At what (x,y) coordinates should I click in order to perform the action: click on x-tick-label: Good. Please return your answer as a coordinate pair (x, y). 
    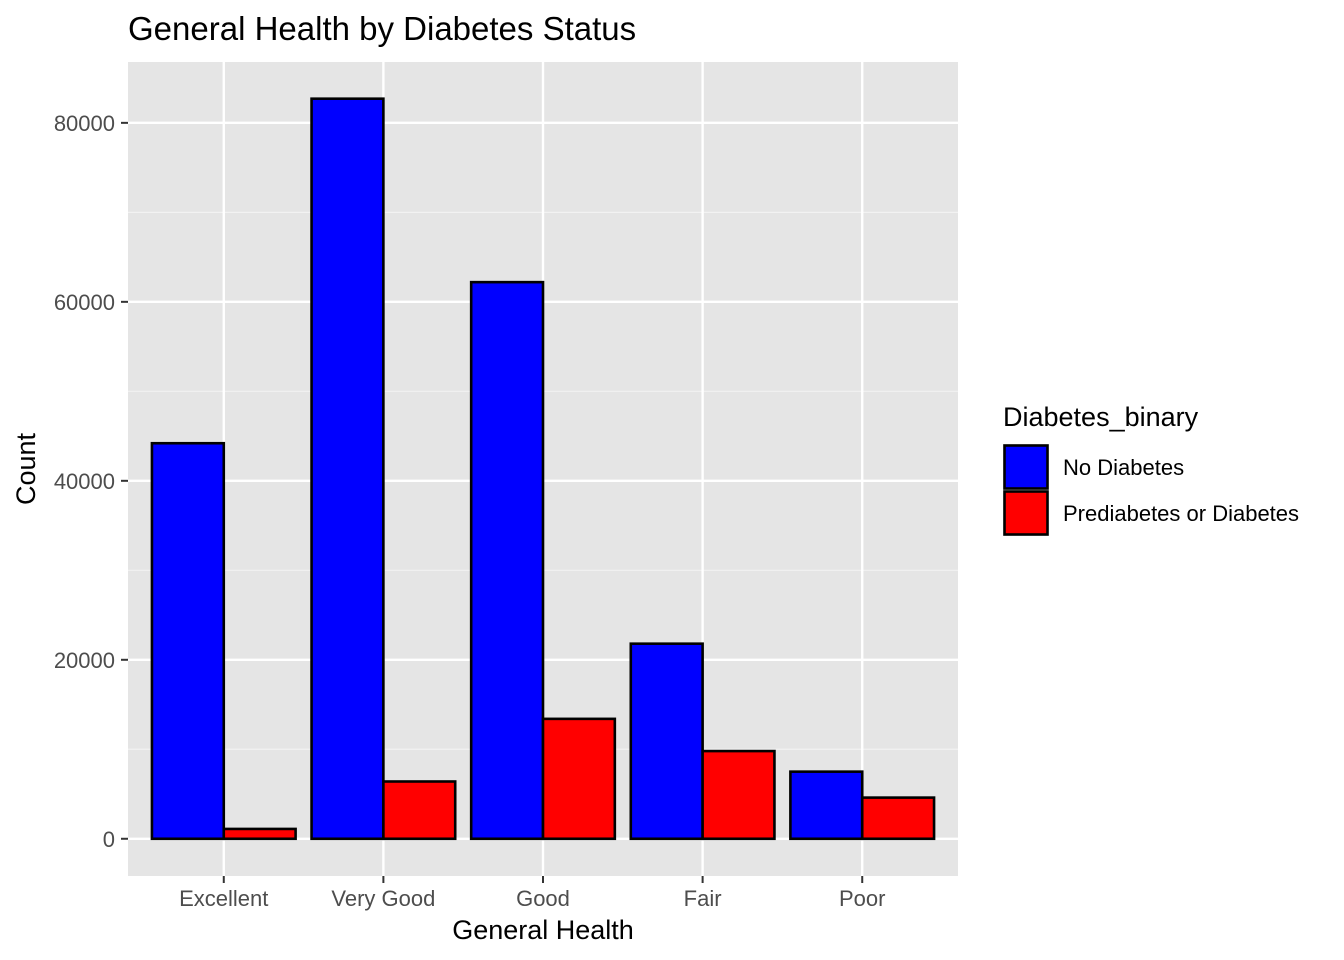
    Looking at the image, I should click on (543, 898).